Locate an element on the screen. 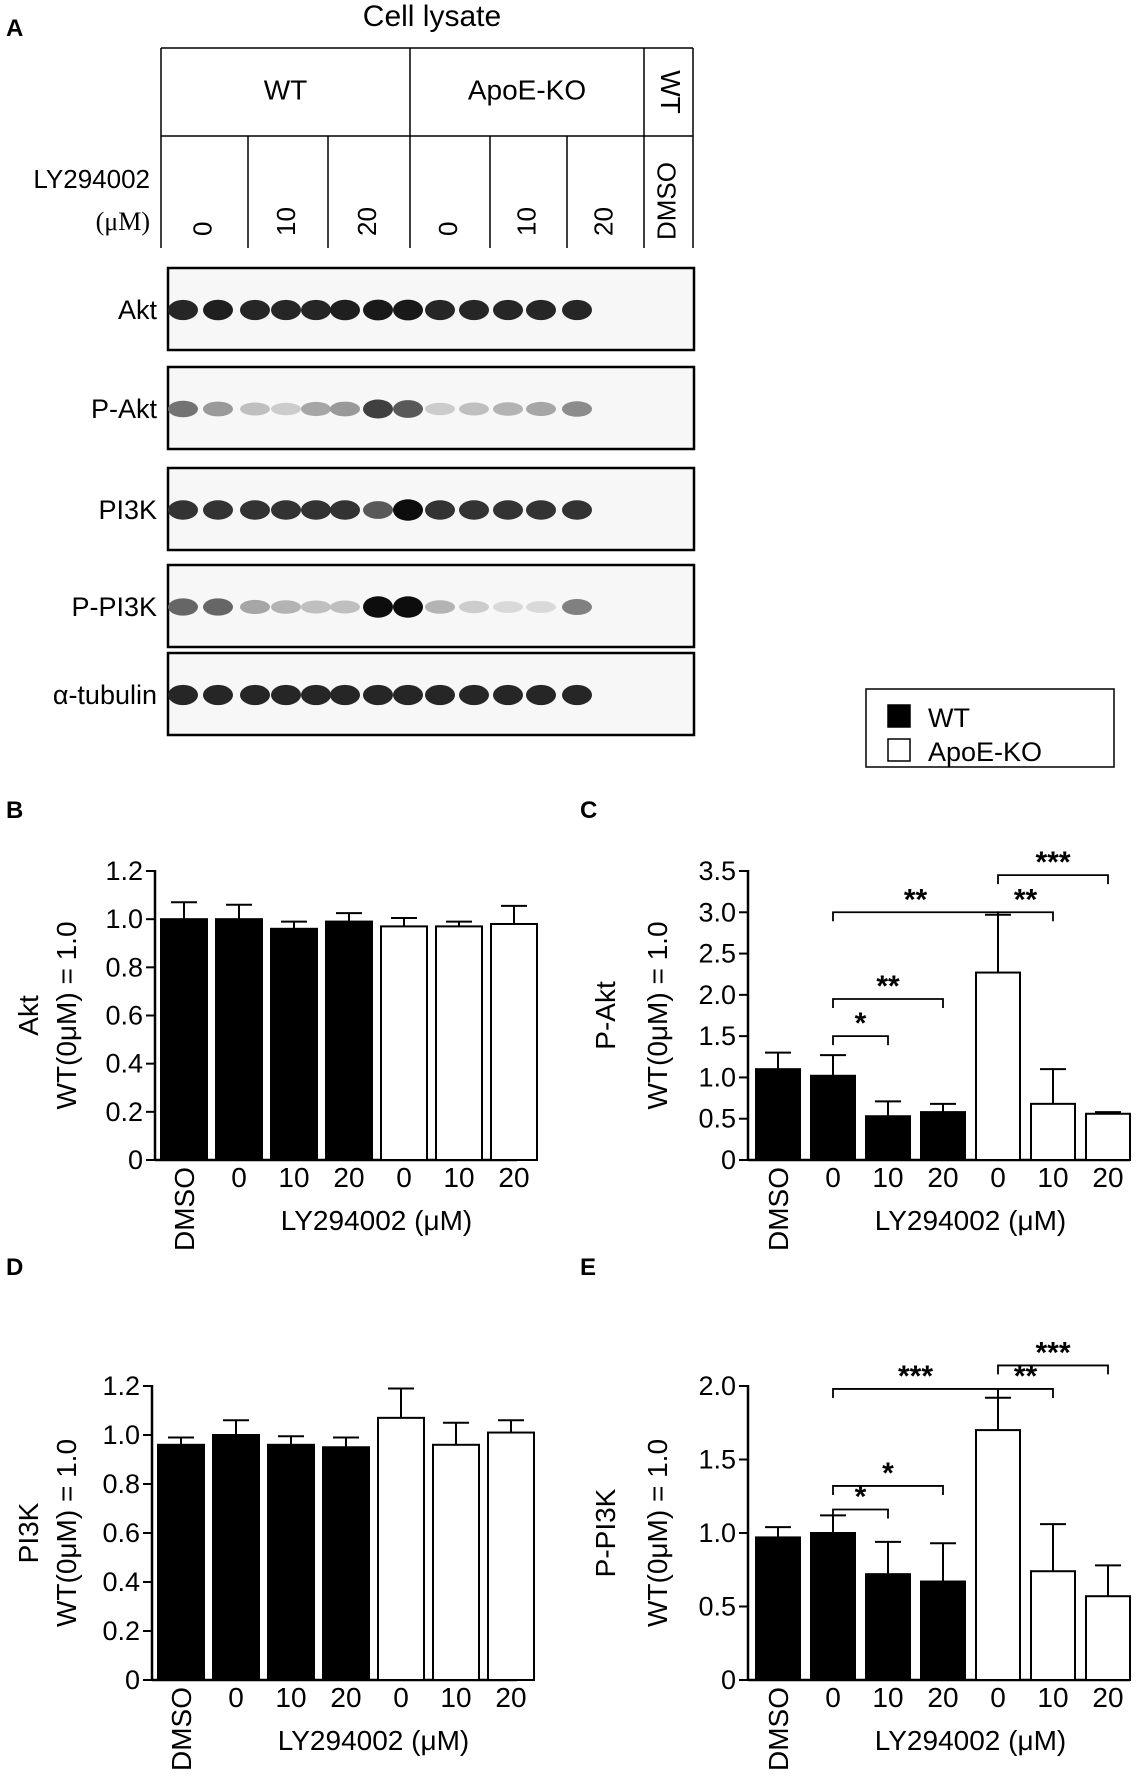  blot-row-tubulin: α-tubulin is located at coordinates (374, 694).